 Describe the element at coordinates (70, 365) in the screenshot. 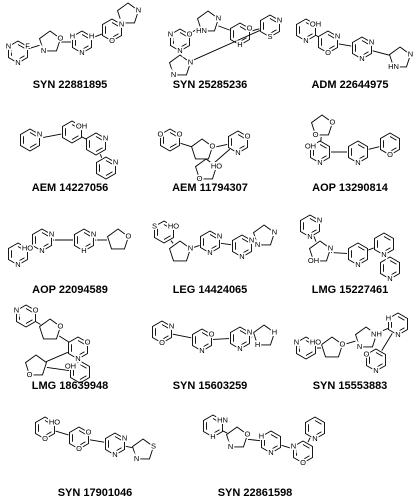

I see `atom-label: OH` at that location.